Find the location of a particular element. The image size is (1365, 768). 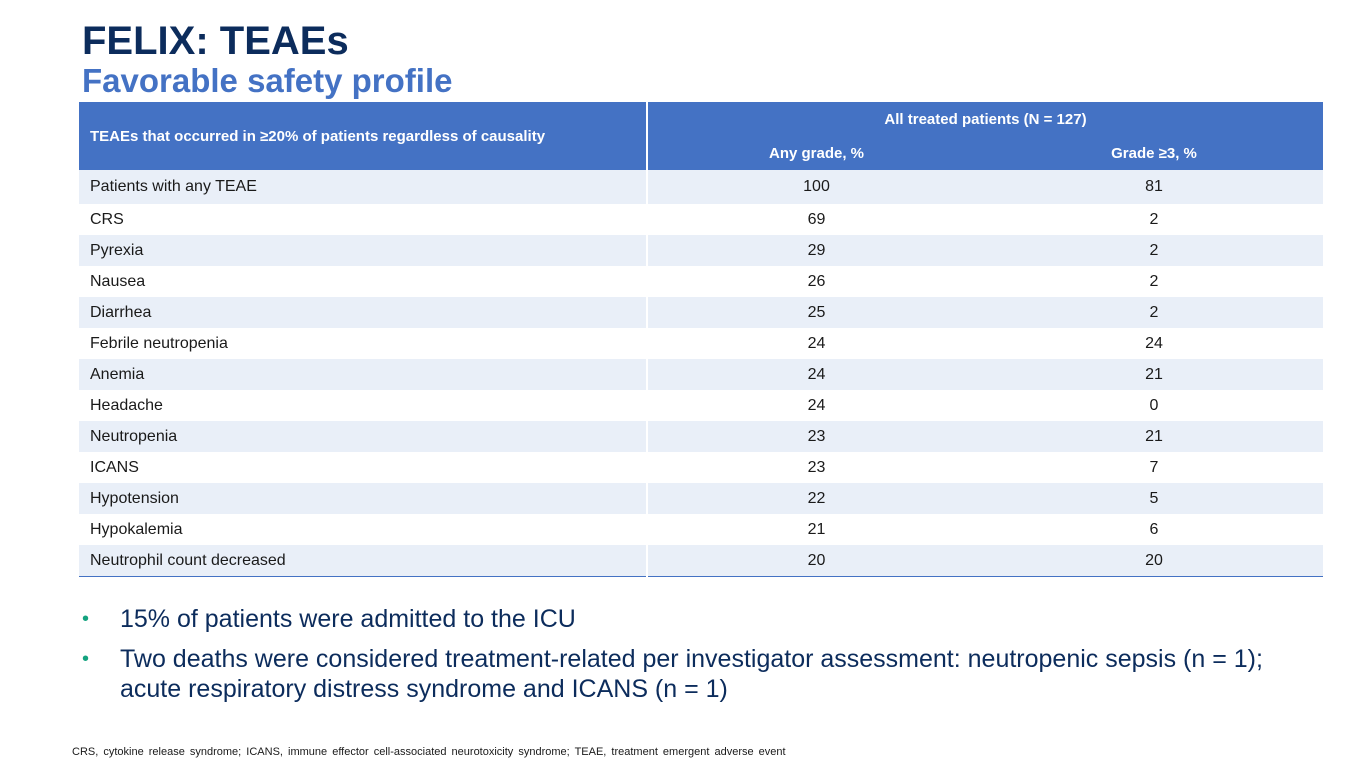

grade3-value: 0 is located at coordinates (1154, 405).